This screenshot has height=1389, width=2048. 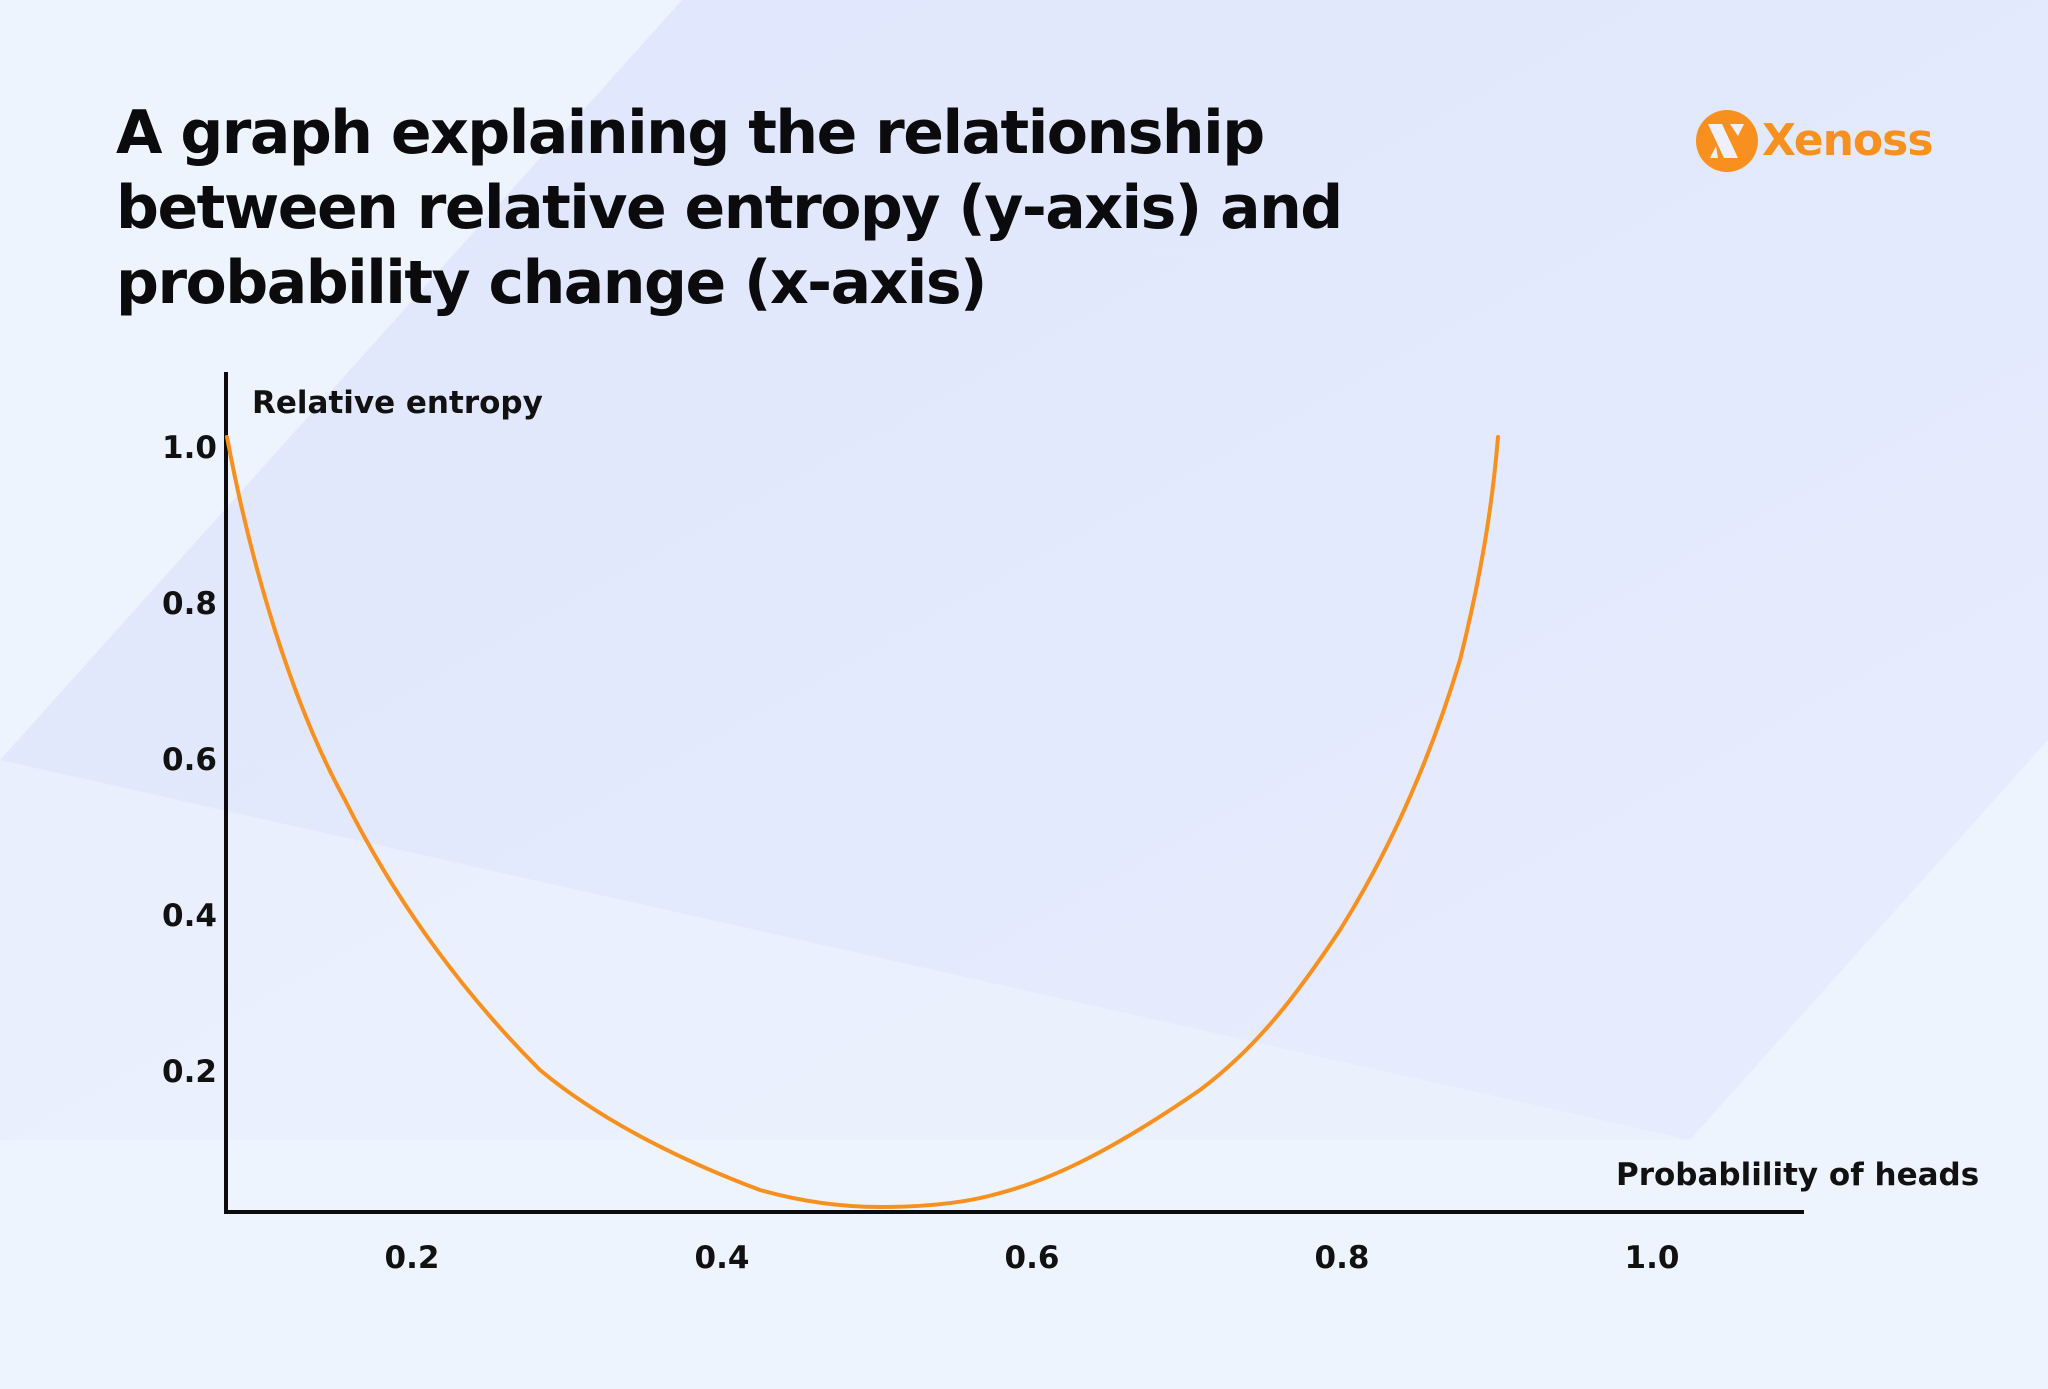 I want to click on brand-name: Xenoss, so click(x=1848, y=140).